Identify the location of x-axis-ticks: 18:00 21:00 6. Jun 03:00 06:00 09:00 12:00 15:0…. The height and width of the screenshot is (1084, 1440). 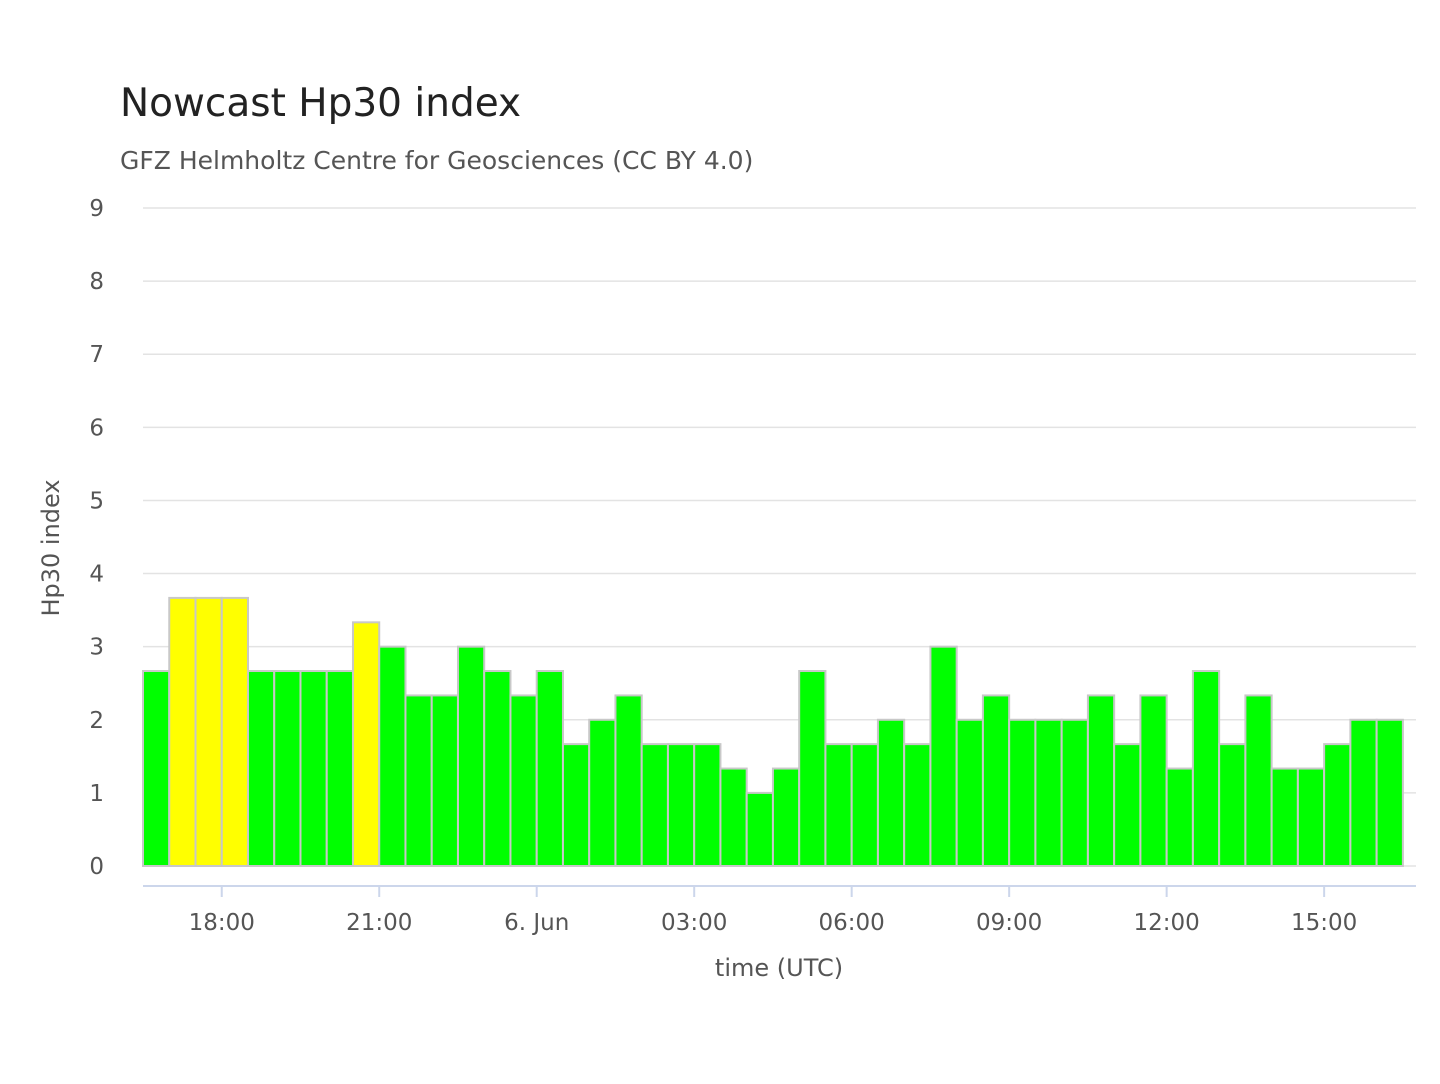
(773, 911).